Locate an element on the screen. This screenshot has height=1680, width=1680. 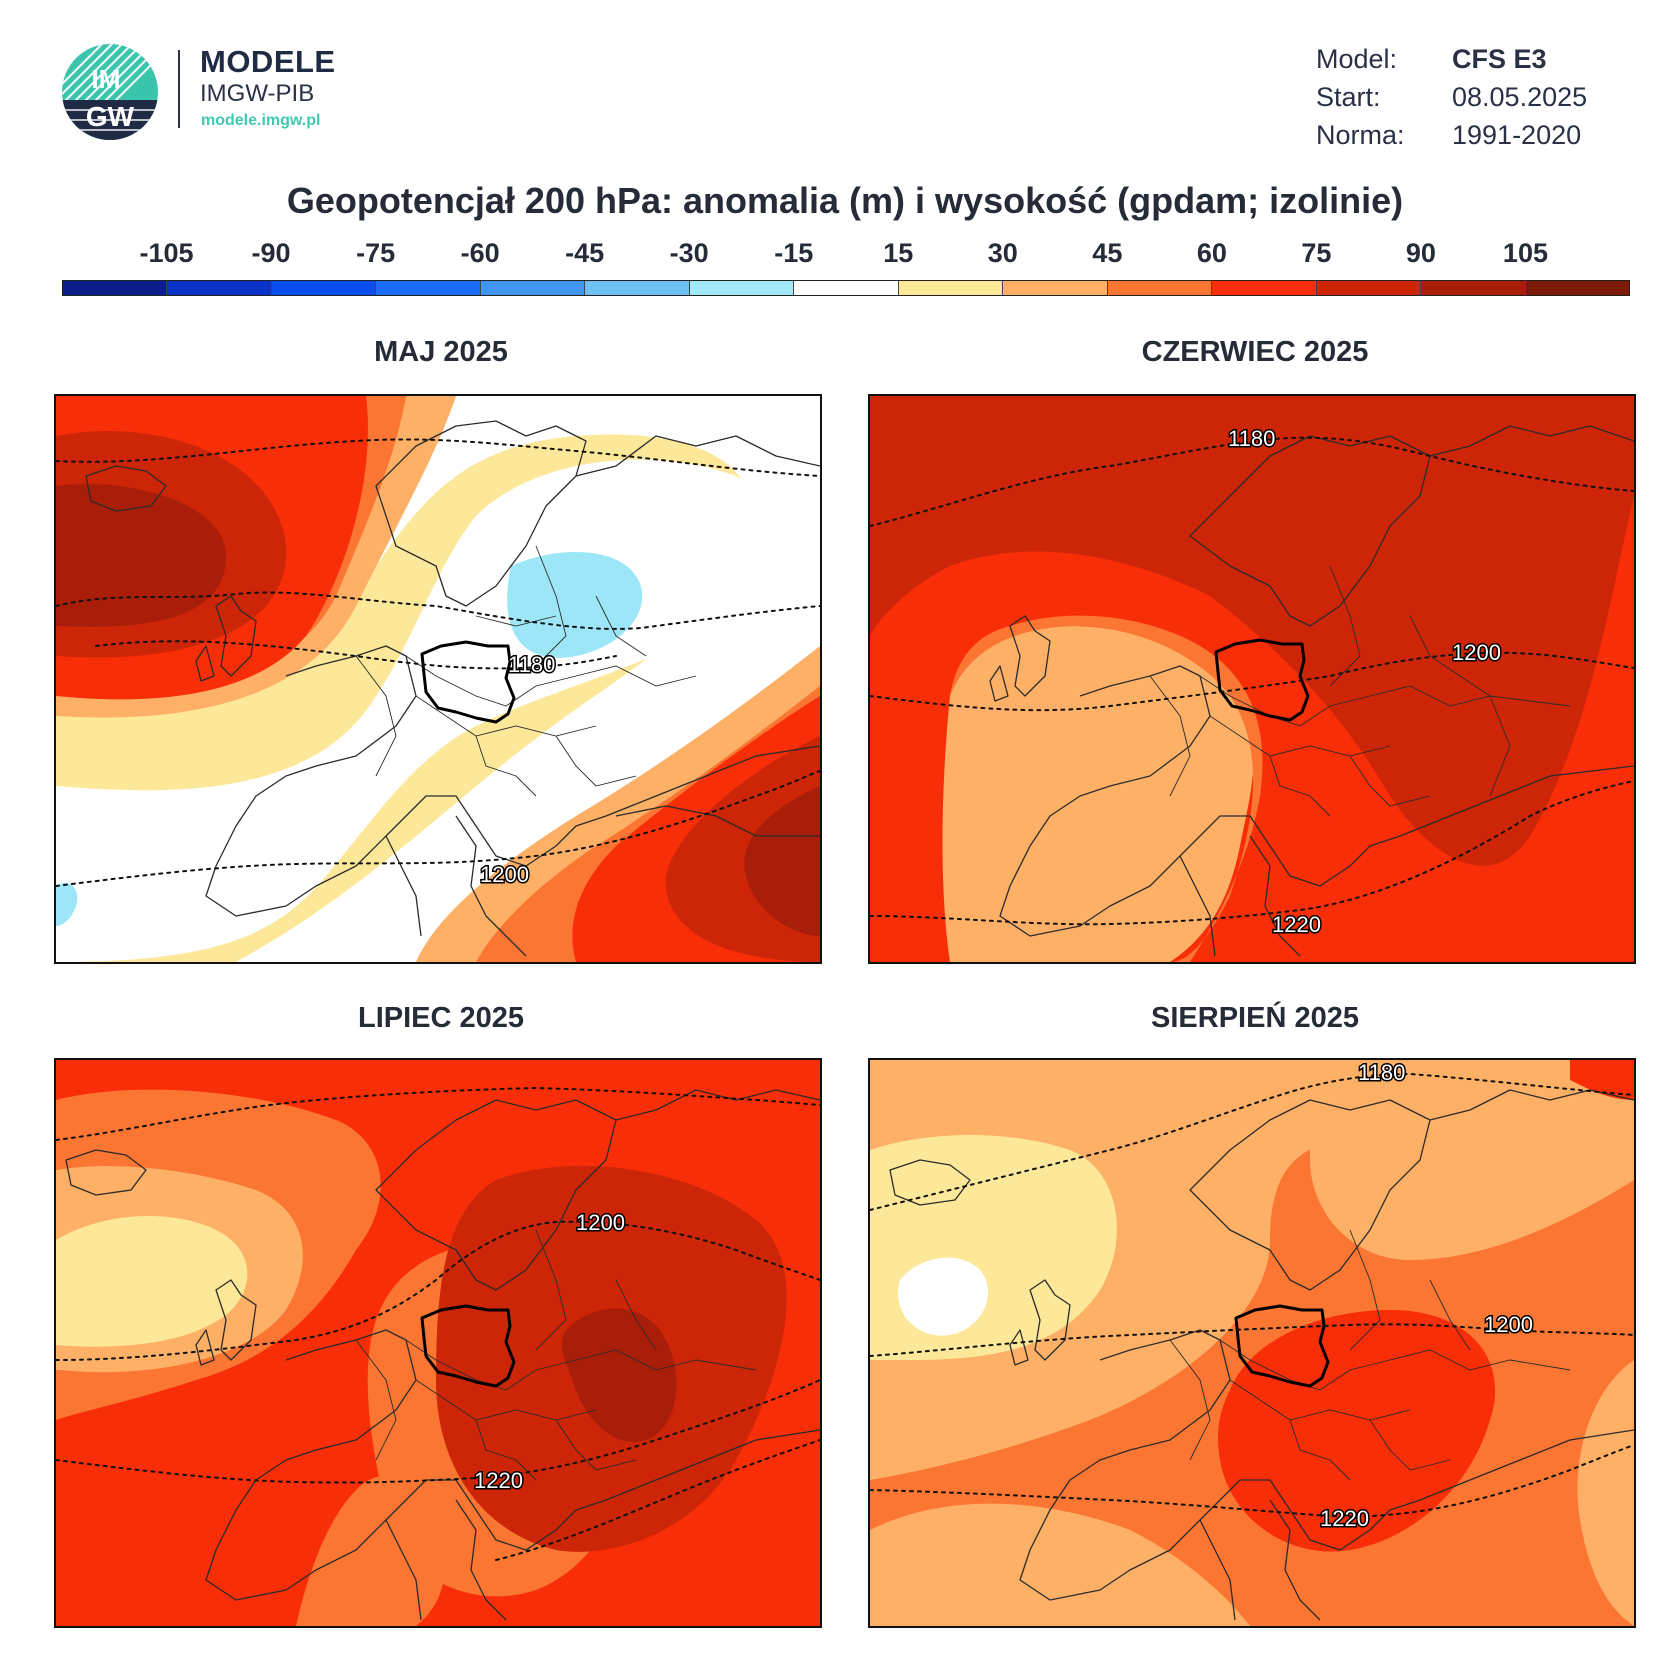
brand-title: MODELE is located at coordinates (268, 61).